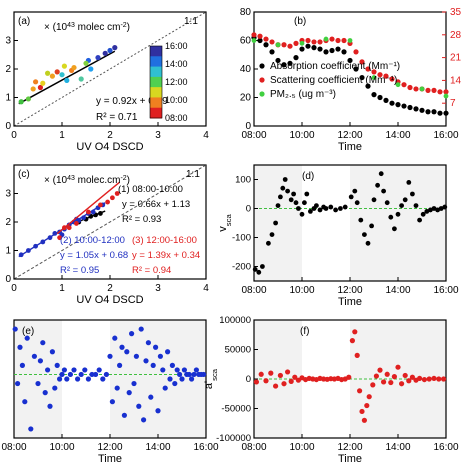 This screenshot has width=474, height=474. Describe the element at coordinates (253, 135) in the screenshot. I see `panel-b-x-tick-label: 08:00` at that location.